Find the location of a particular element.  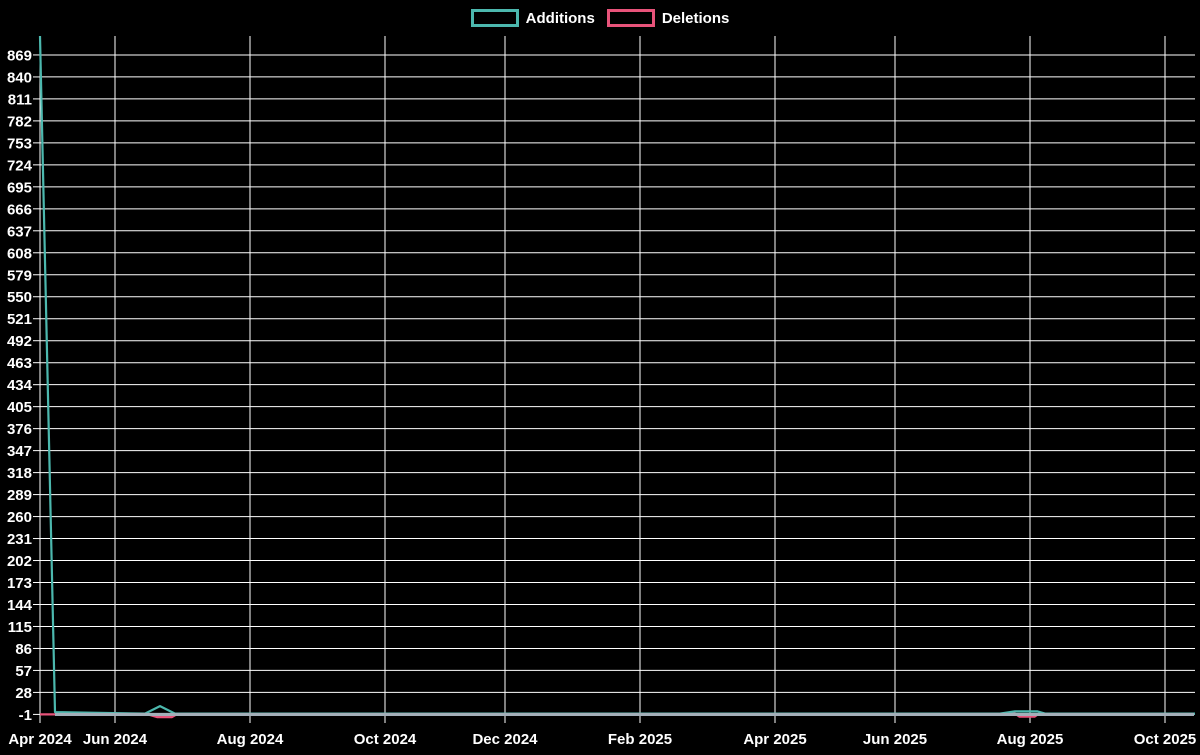

y-tick-label: 753 is located at coordinates (19, 143).